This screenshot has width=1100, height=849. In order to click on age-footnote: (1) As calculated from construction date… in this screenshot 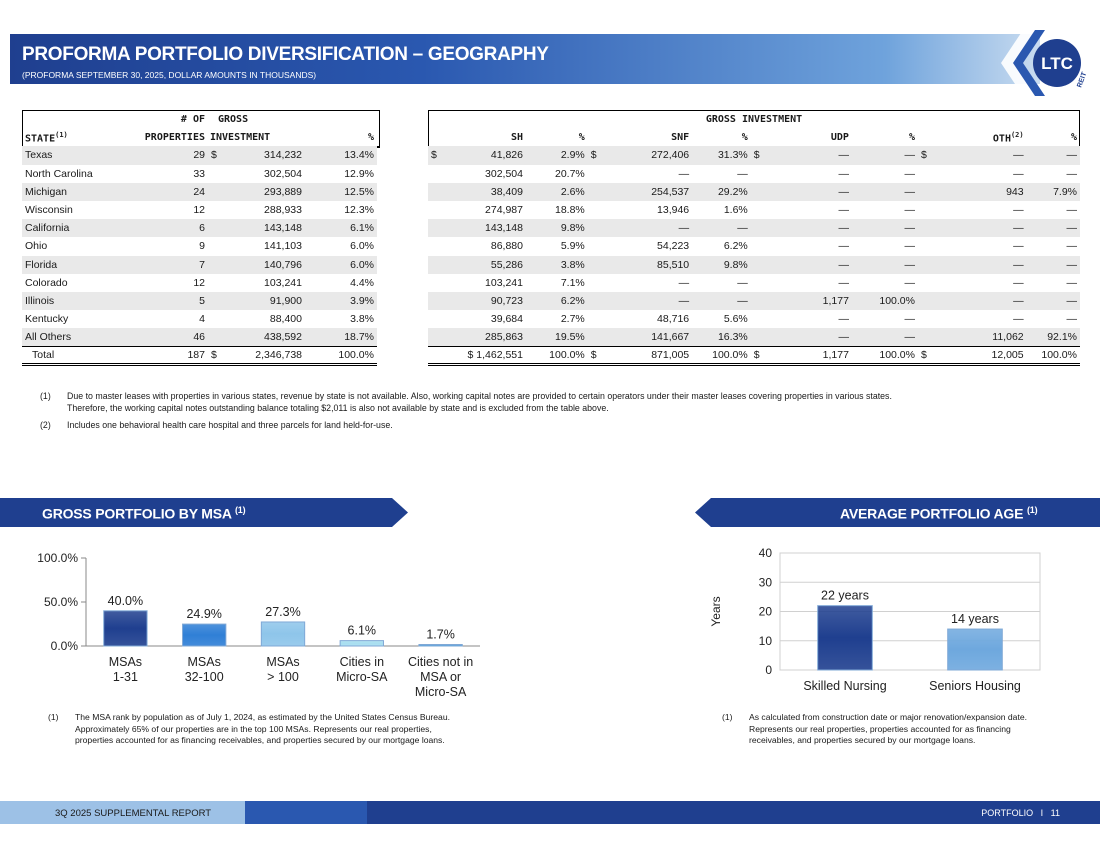, I will do `click(875, 728)`.